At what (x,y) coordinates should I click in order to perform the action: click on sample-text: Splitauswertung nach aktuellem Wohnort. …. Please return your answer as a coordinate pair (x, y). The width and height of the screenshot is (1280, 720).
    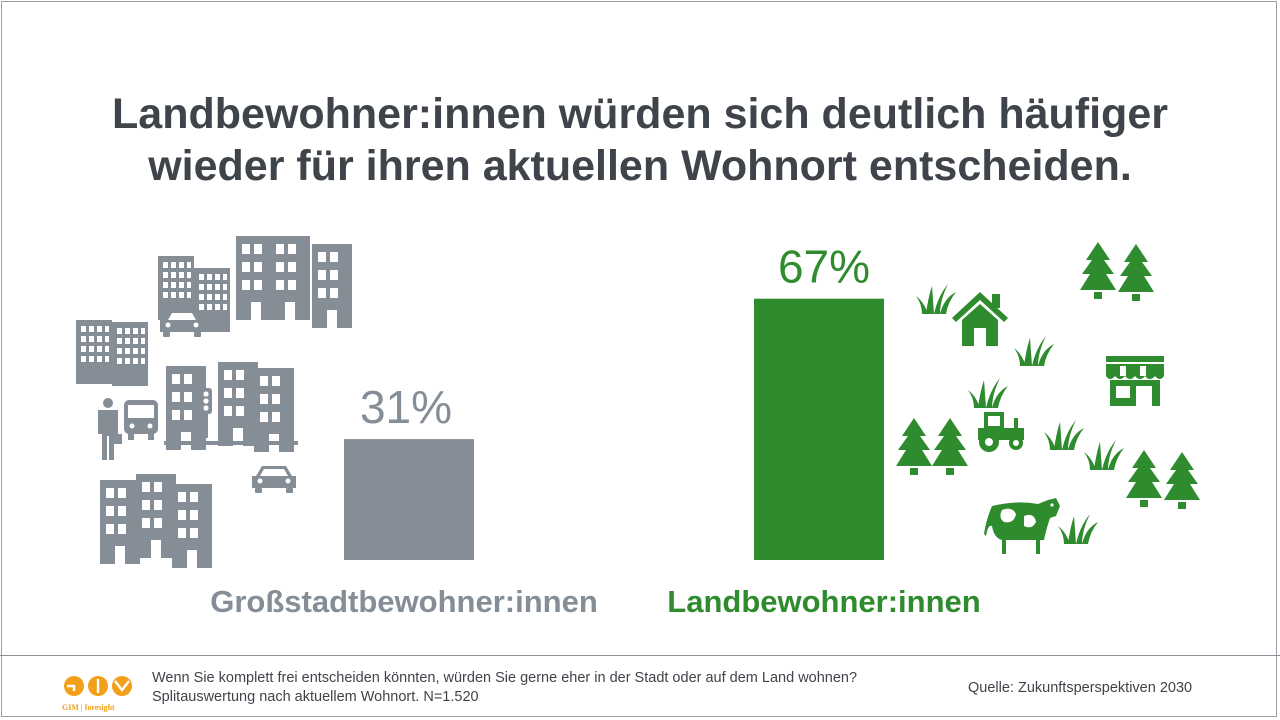
    Looking at the image, I should click on (315, 697).